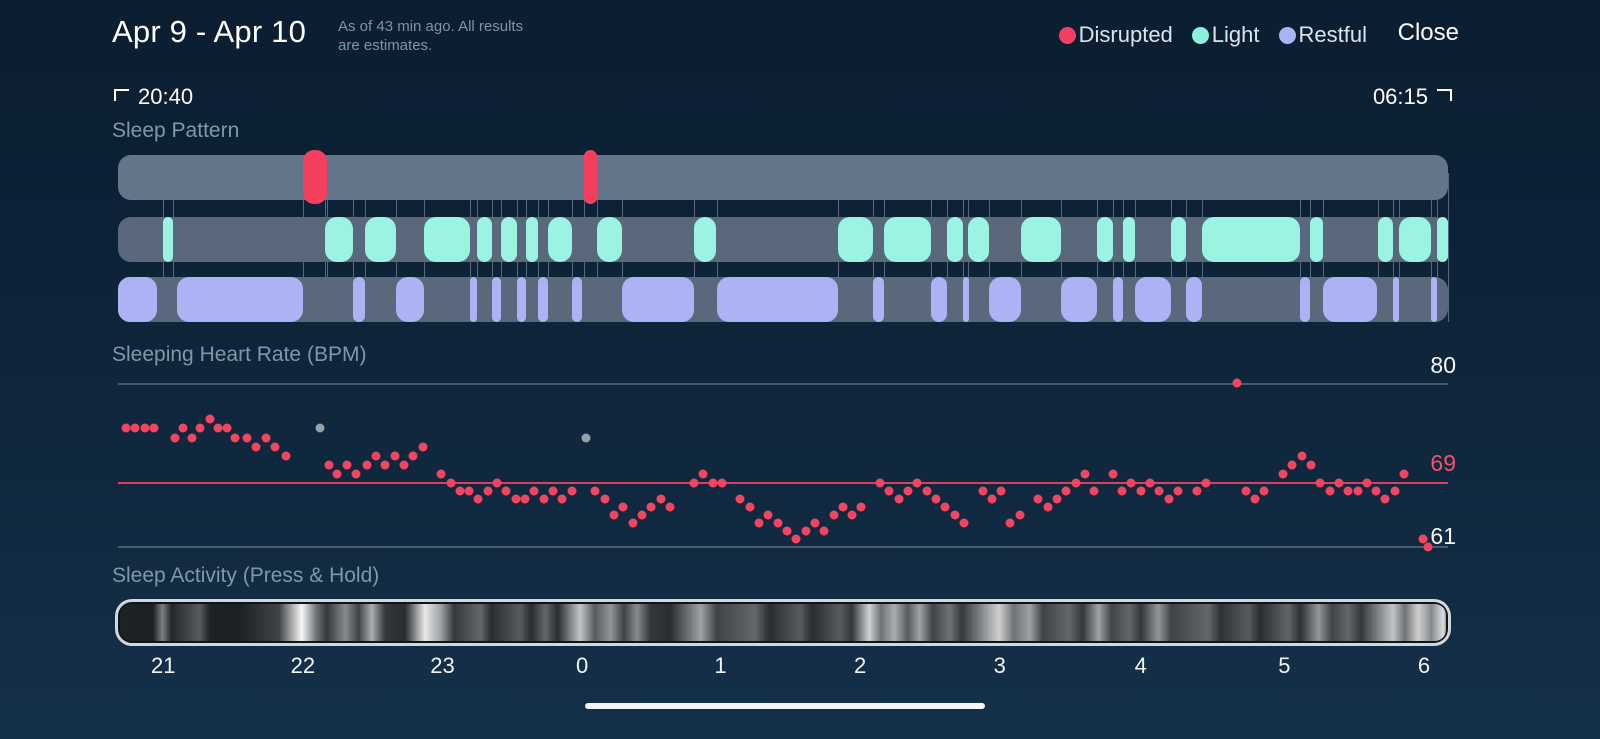  Describe the element at coordinates (121, 95) in the screenshot. I see `range-start-bracket-icon` at that location.